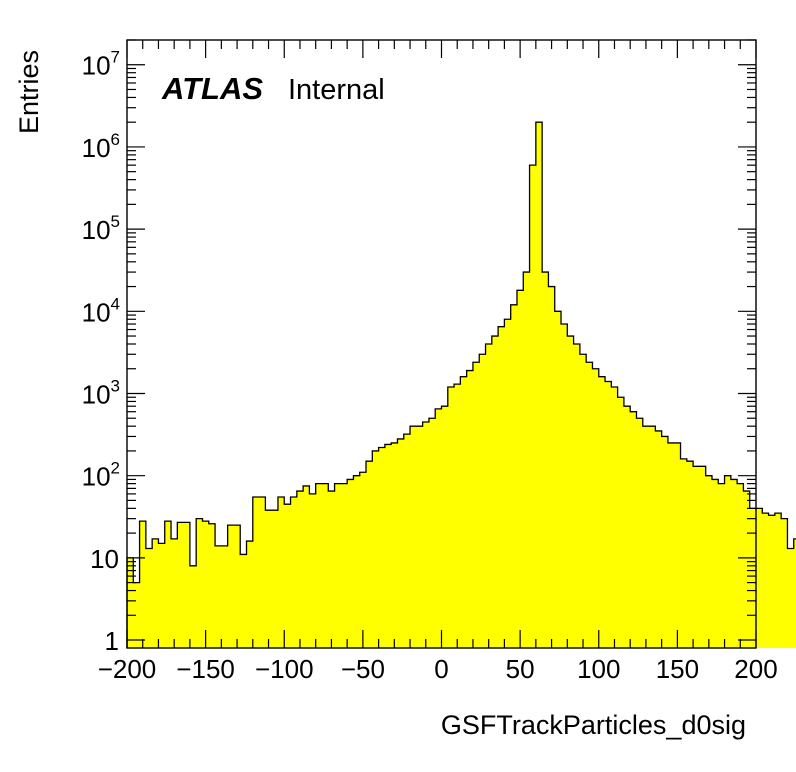 The width and height of the screenshot is (796, 772). Describe the element at coordinates (520, 669) in the screenshot. I see `x-tick-label: 50` at that location.